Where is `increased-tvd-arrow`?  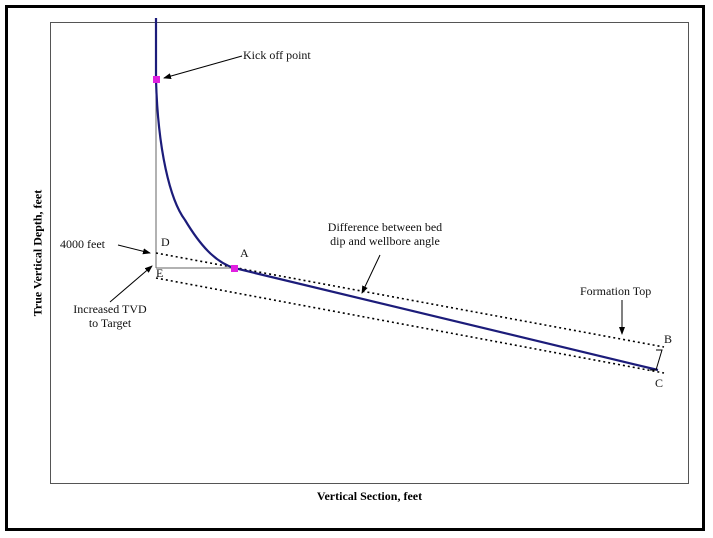 increased-tvd-arrow is located at coordinates (131, 284).